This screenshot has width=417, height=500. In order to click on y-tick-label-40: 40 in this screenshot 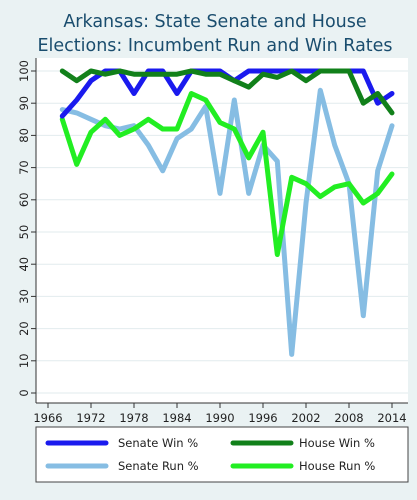, I will do `click(24, 264)`.